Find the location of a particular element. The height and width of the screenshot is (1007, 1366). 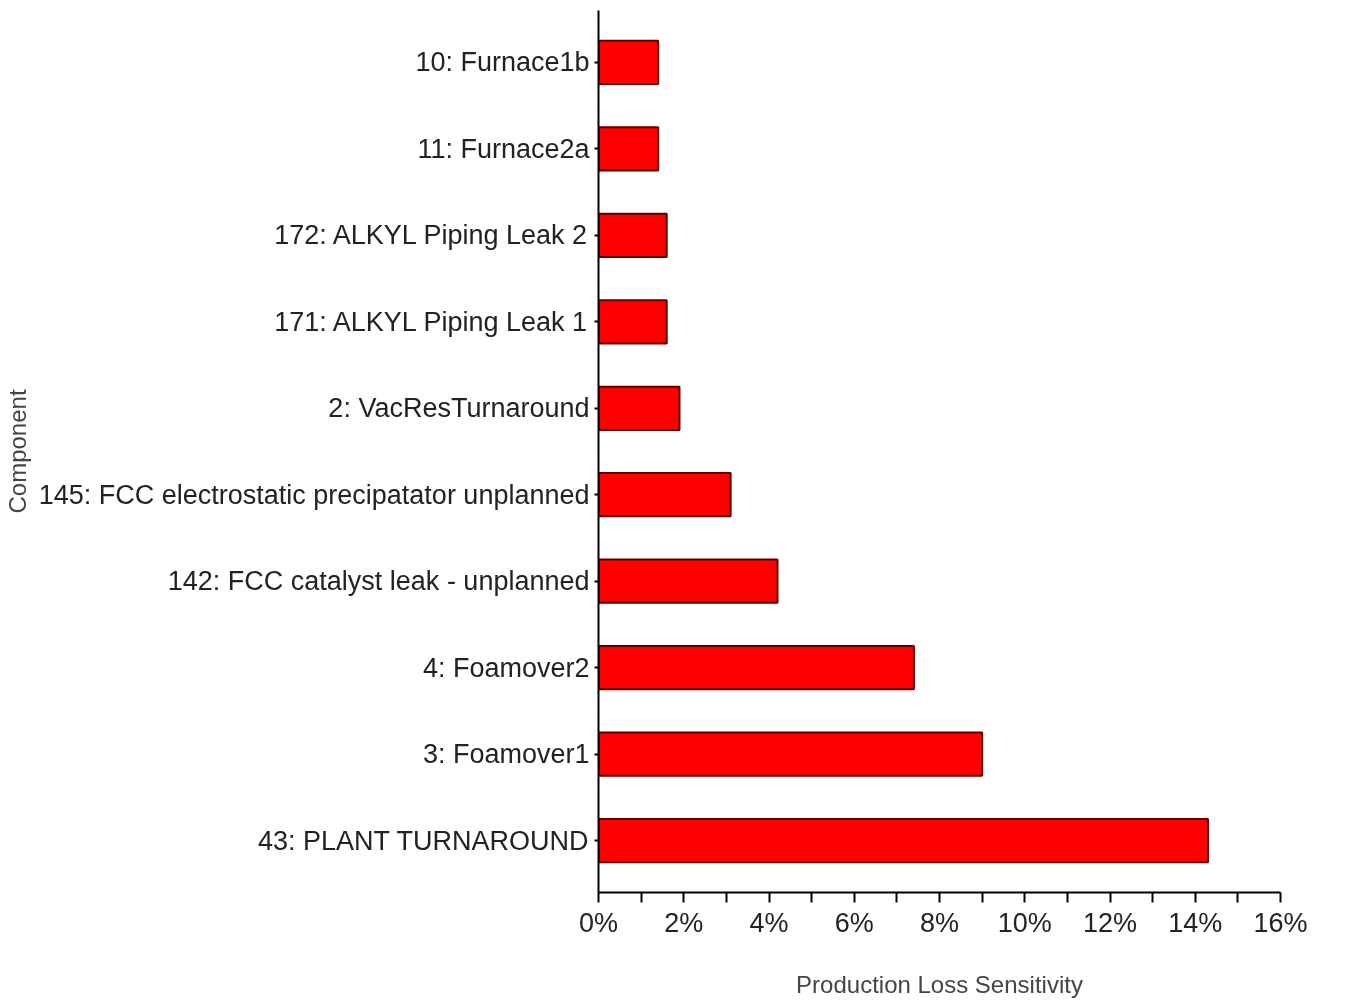

x-axis-title: Production Loss Sensitivity is located at coordinates (939, 984).